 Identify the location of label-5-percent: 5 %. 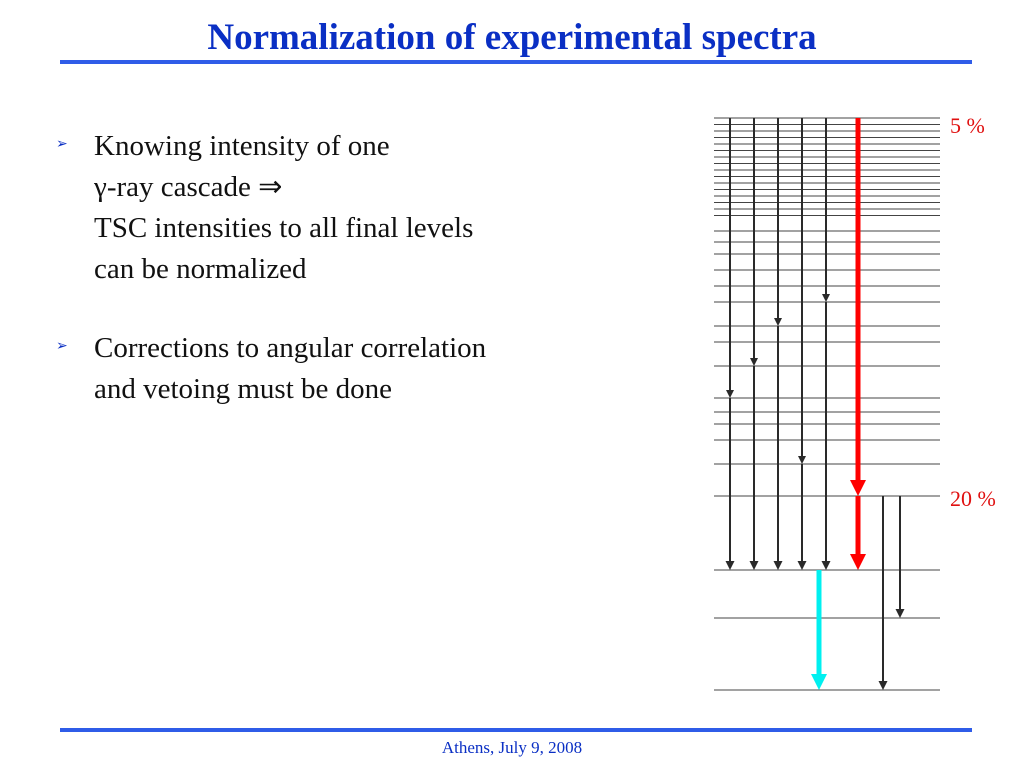
(967, 125).